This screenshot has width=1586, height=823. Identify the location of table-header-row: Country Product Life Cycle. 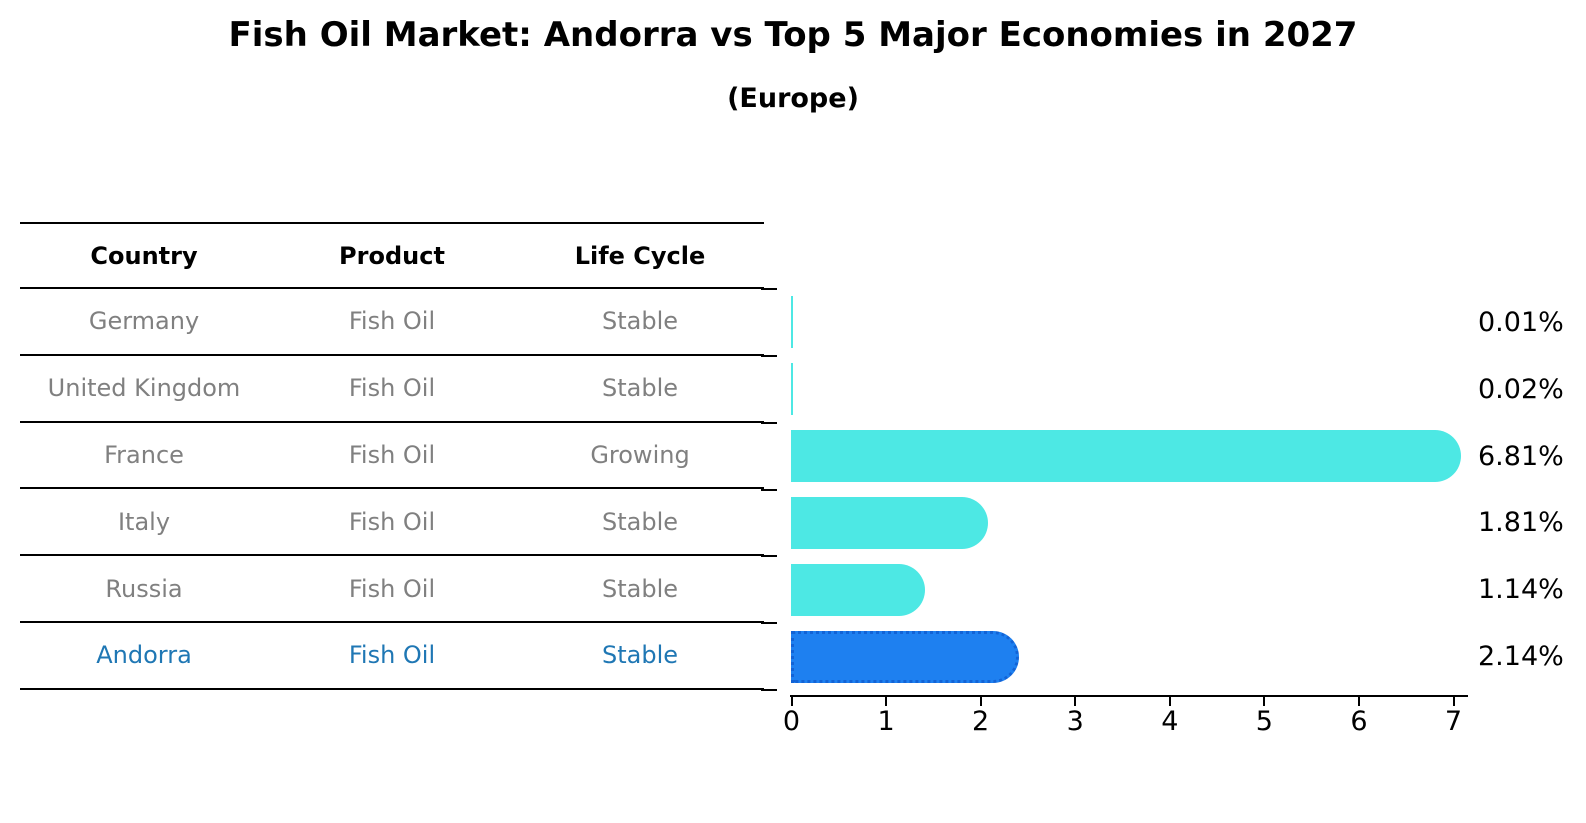
(392, 255).